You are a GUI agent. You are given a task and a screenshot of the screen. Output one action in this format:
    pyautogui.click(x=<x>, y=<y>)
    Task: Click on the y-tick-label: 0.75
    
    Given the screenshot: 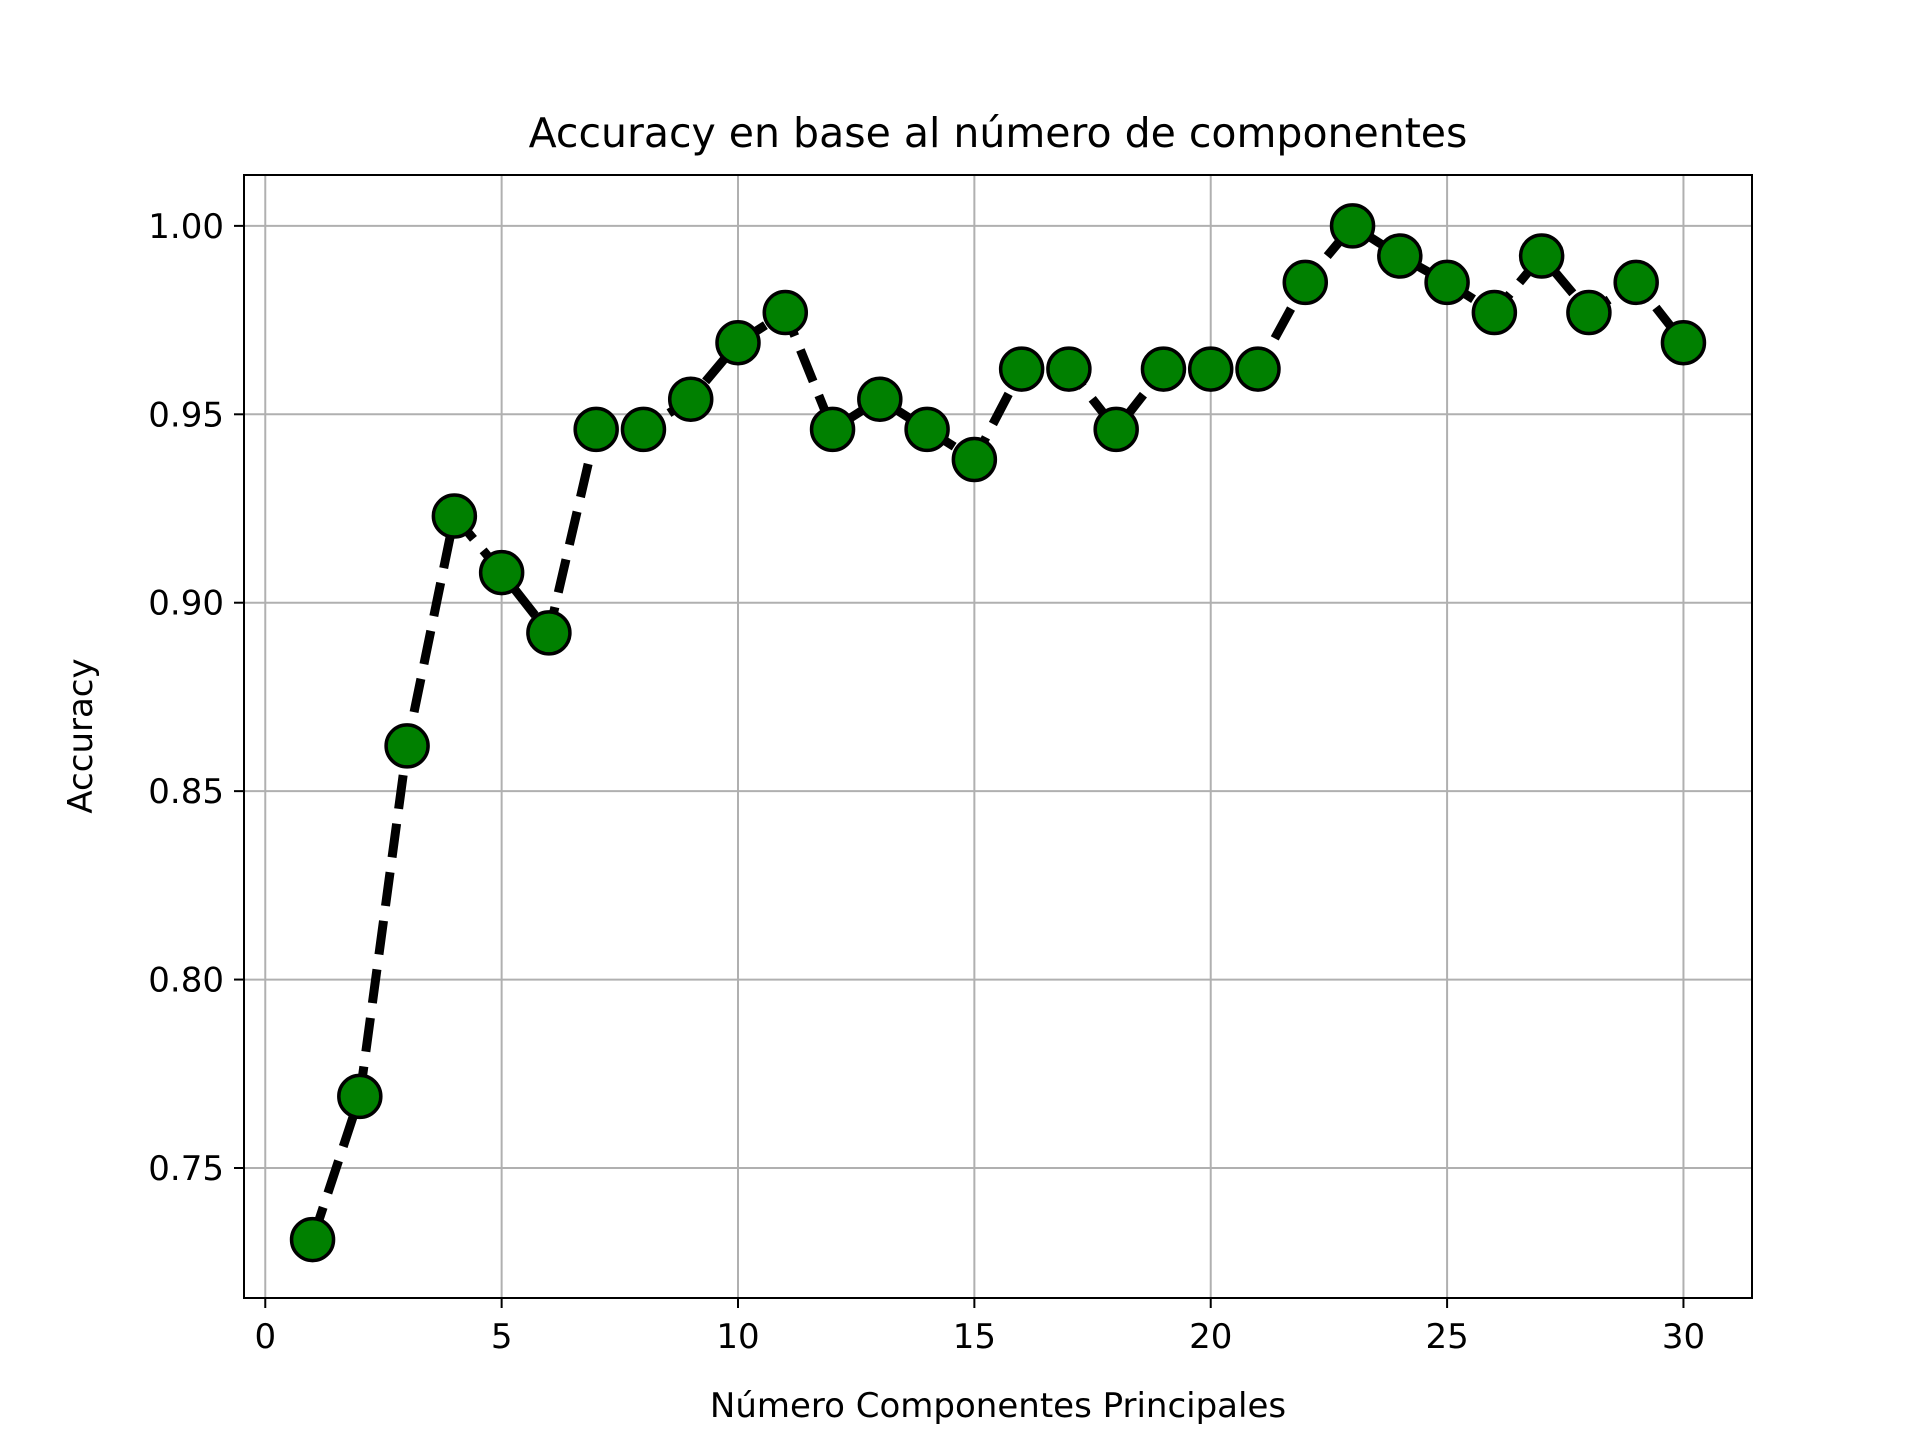 What is the action you would take?
    pyautogui.click(x=186, y=1169)
    